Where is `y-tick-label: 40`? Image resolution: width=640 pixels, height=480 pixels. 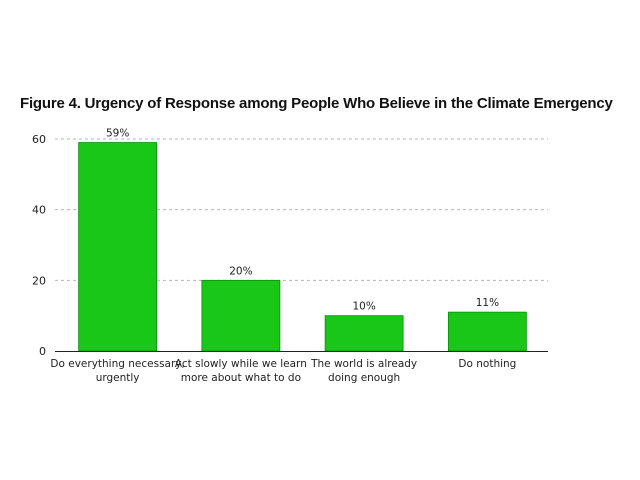
y-tick-label: 40 is located at coordinates (39, 210).